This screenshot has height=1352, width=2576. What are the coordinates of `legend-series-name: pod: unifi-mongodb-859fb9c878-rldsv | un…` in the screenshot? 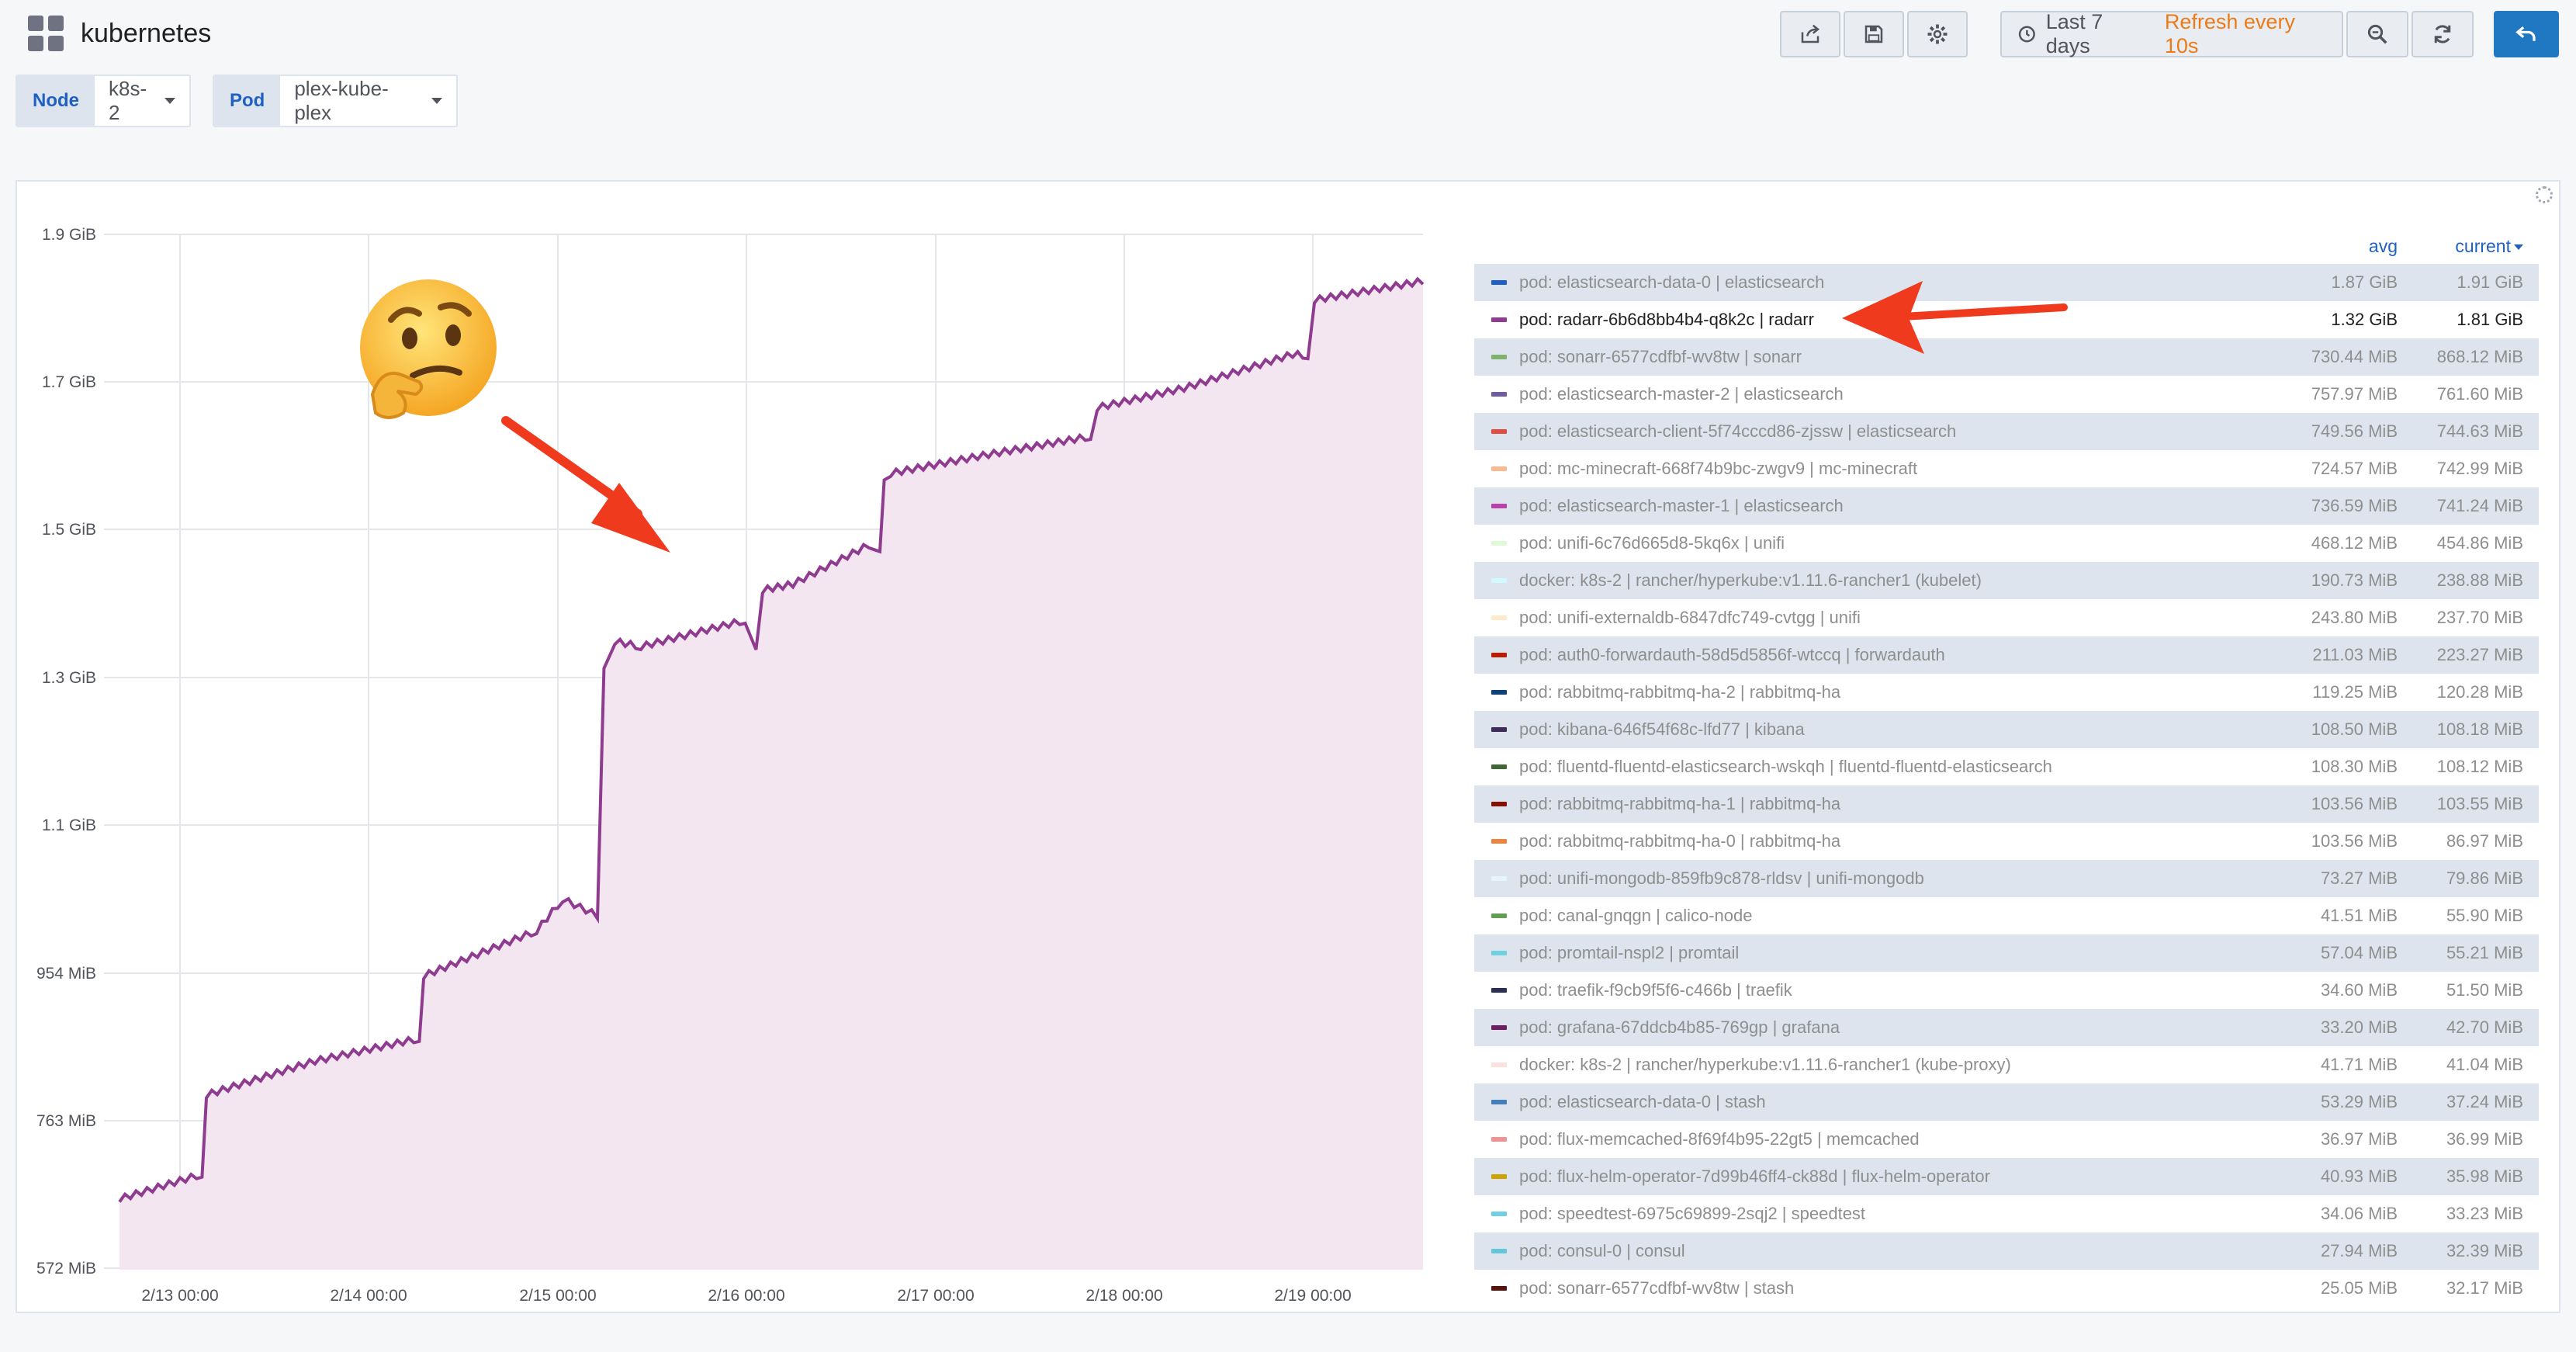 It's located at (1721, 878).